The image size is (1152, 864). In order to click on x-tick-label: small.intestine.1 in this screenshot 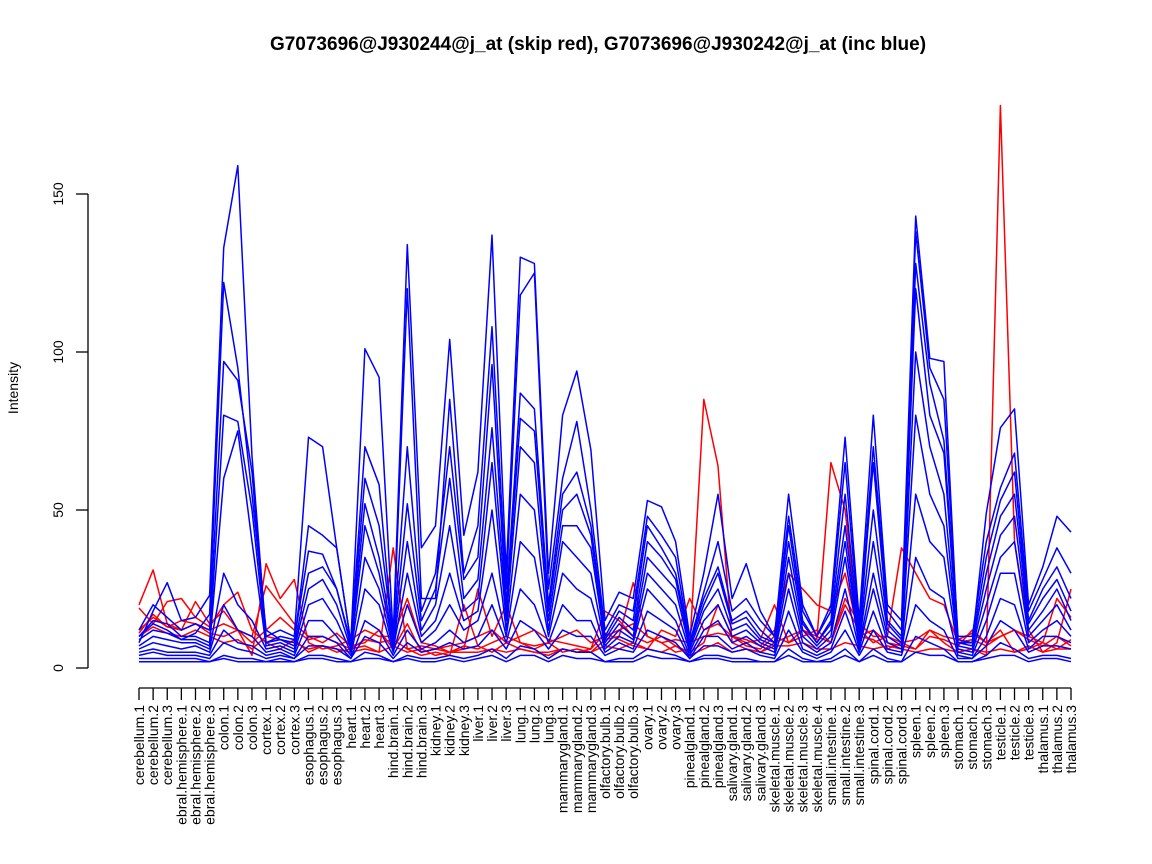, I will do `click(831, 755)`.